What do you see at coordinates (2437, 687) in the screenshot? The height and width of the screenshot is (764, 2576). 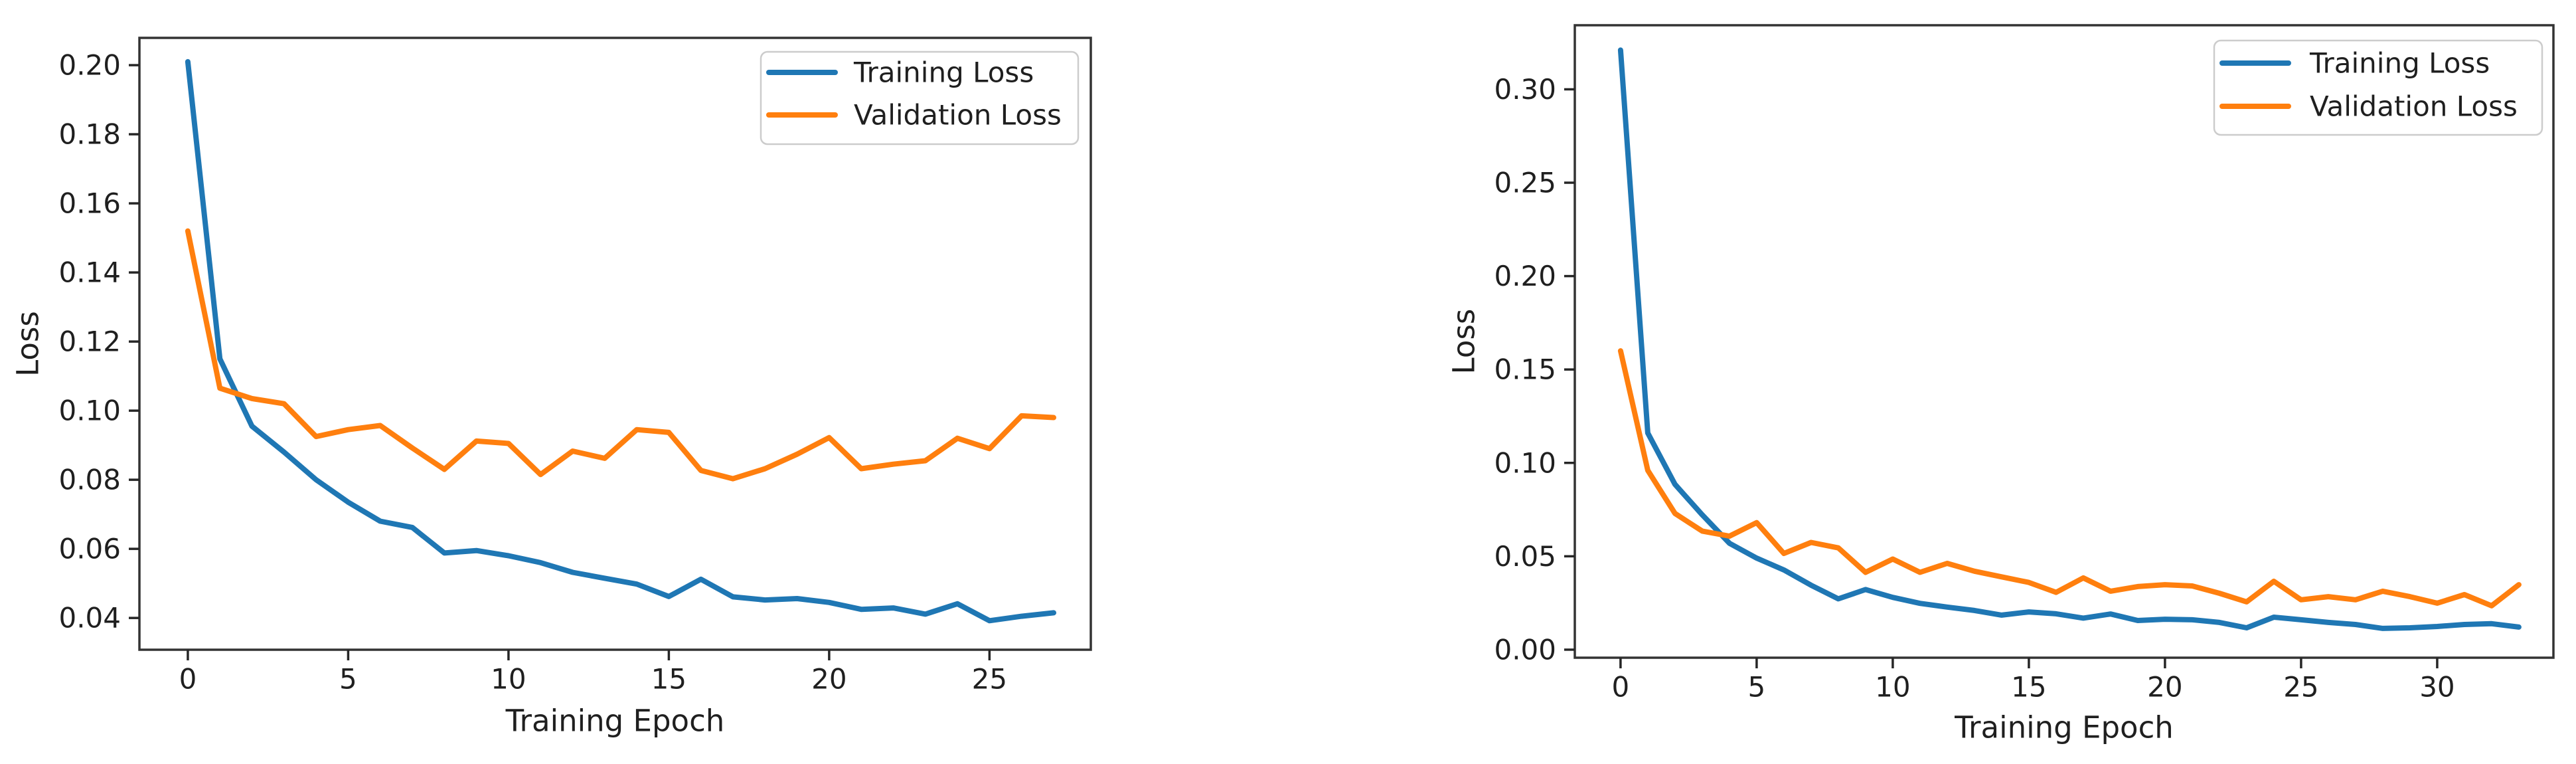 I see `x-tick-label: 30` at bounding box center [2437, 687].